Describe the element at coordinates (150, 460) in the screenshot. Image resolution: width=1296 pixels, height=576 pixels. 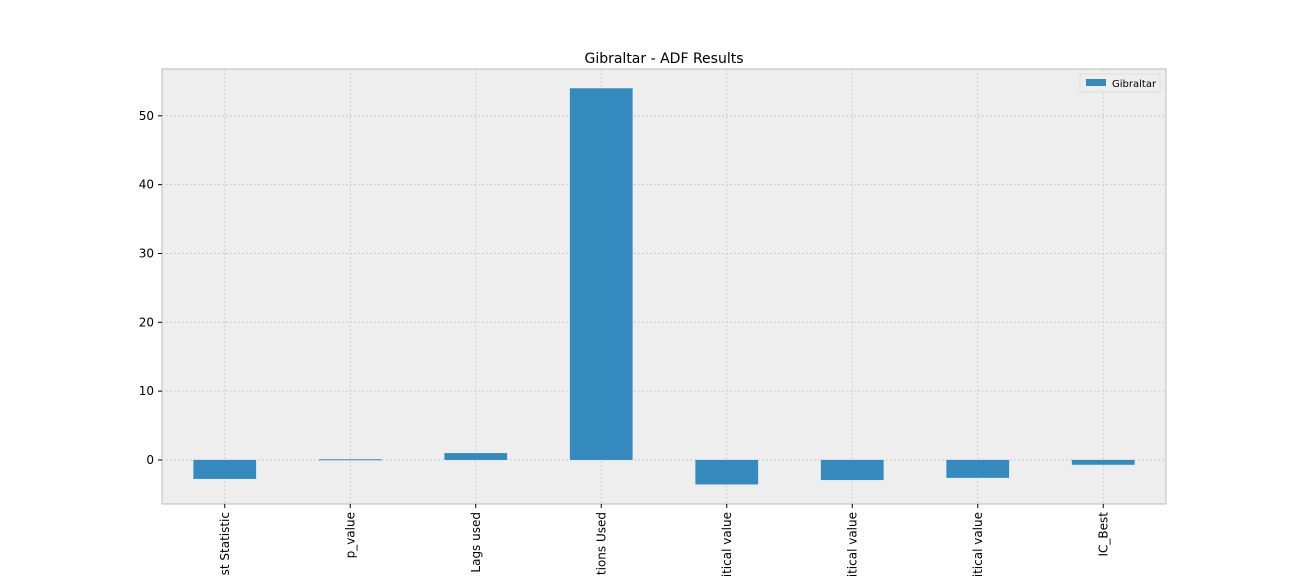
I see `y-tick-label: 0` at that location.